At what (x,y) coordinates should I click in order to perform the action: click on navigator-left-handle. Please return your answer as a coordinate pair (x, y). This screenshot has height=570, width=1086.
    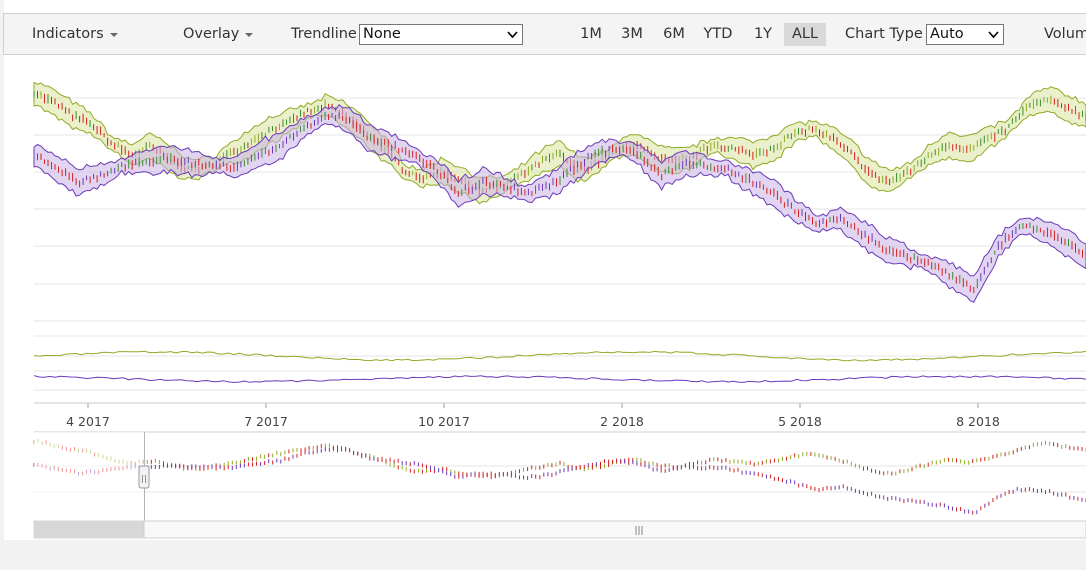
    Looking at the image, I should click on (144, 477).